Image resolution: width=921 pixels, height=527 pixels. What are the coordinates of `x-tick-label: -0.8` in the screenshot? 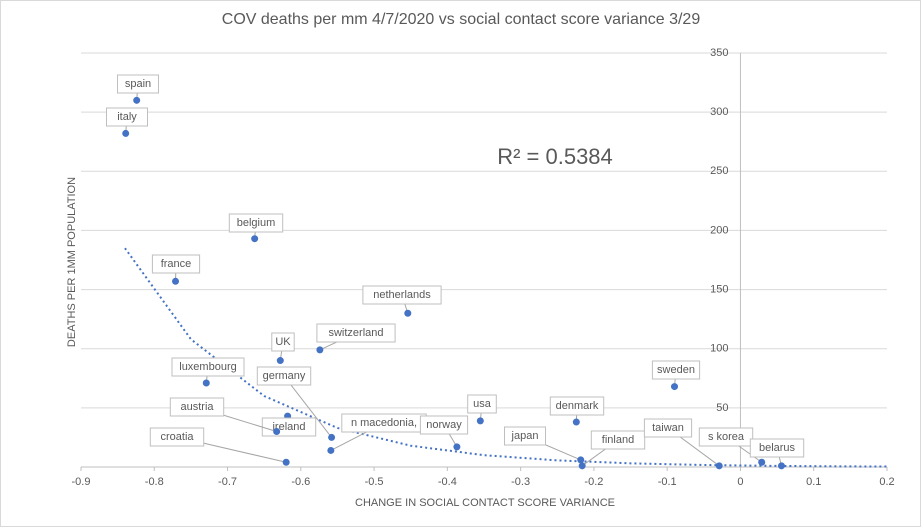 It's located at (154, 482).